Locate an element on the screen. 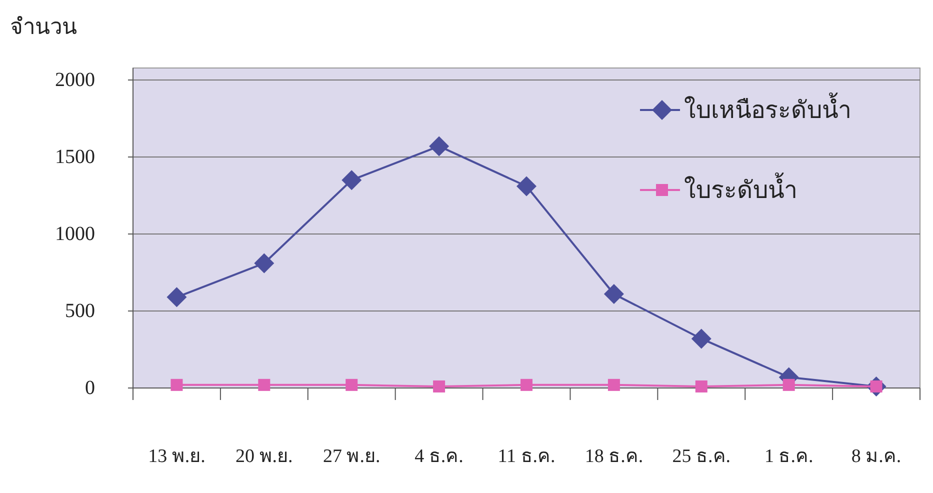  x-tick-label: 27 พ.ย. is located at coordinates (351, 456).